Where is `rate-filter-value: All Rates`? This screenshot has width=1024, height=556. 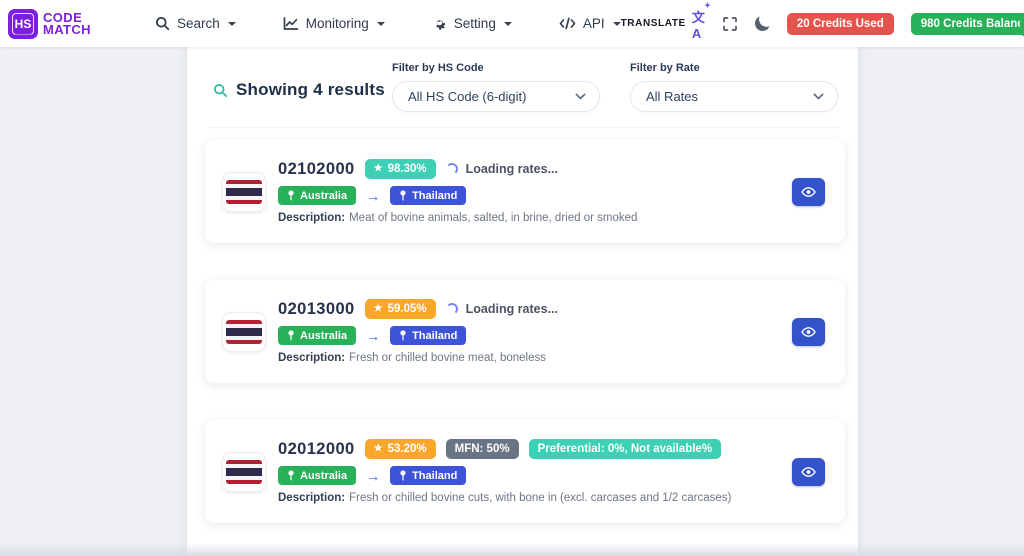
rate-filter-value: All Rates is located at coordinates (672, 96).